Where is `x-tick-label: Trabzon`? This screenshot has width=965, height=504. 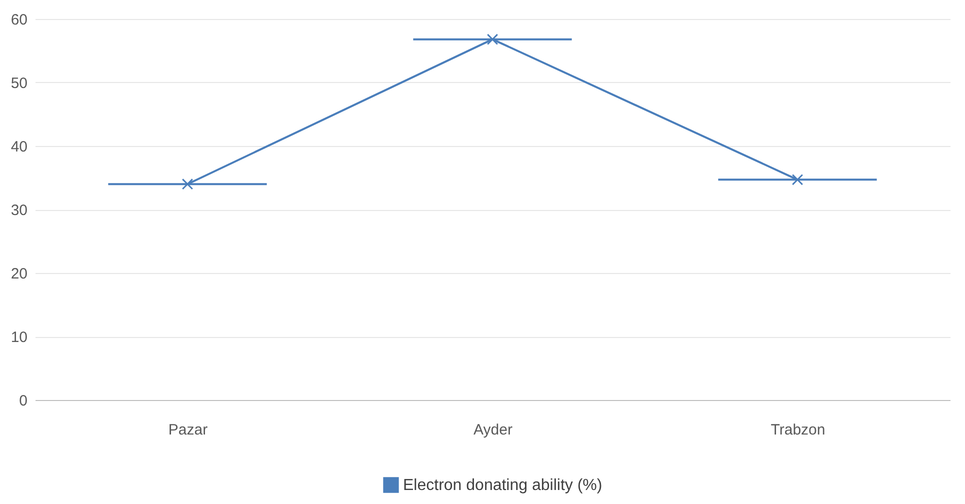 x-tick-label: Trabzon is located at coordinates (798, 430).